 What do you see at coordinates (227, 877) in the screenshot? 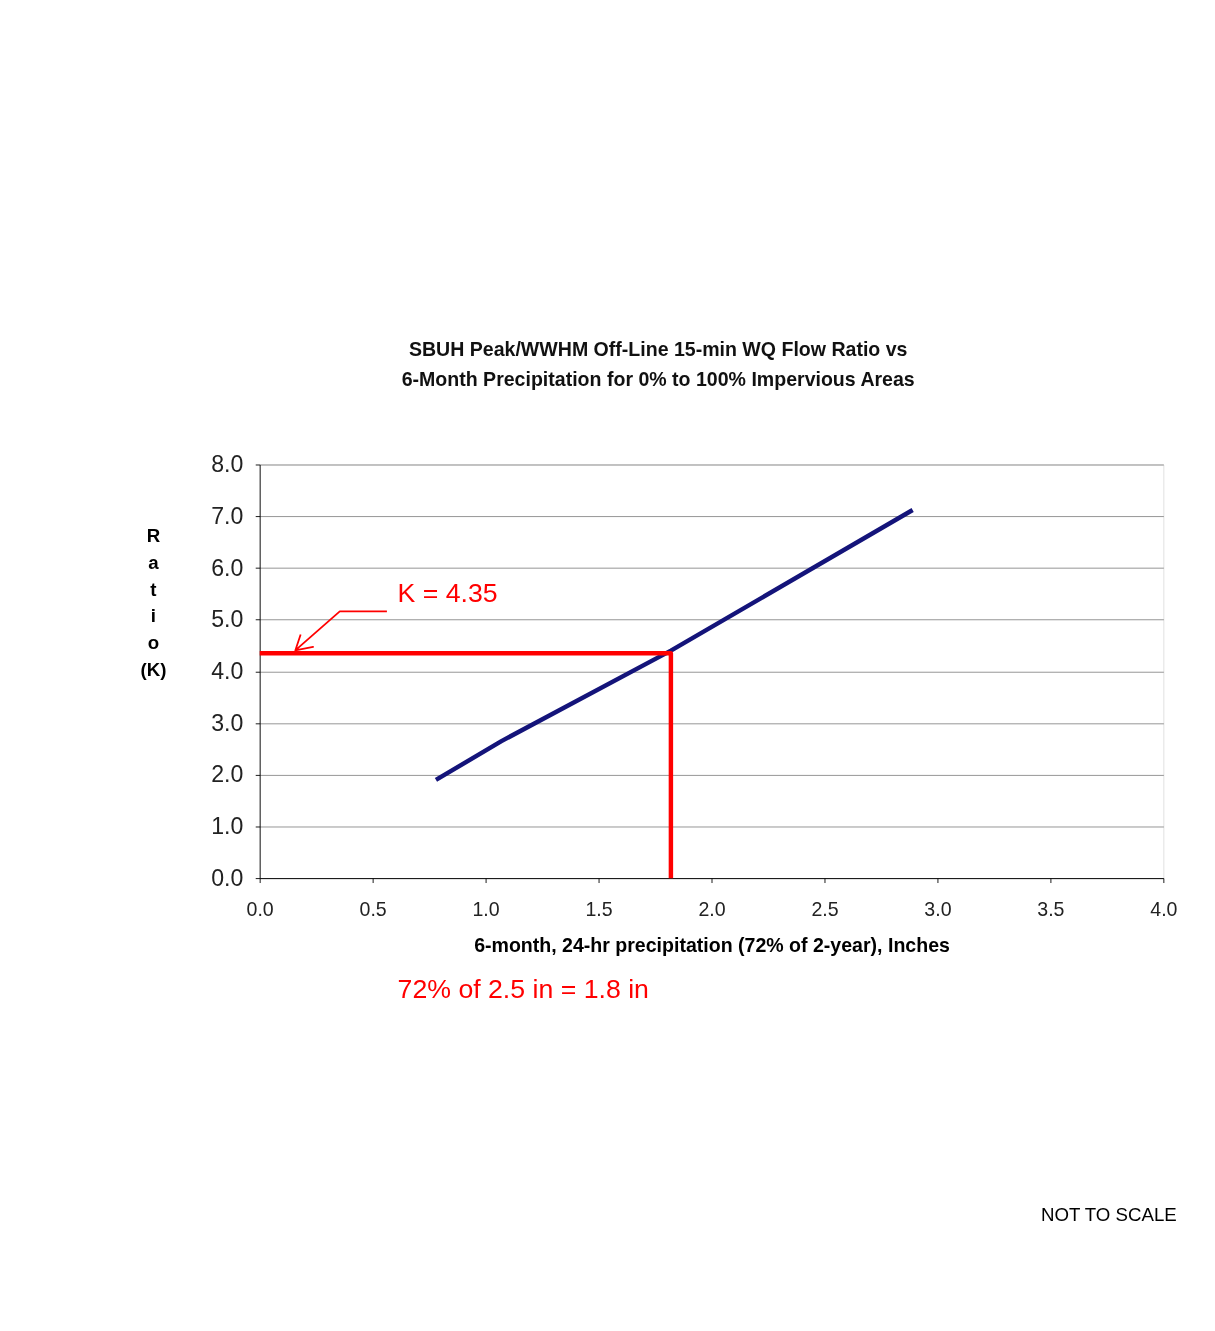
I see `y-tick-label: 0.0` at bounding box center [227, 877].